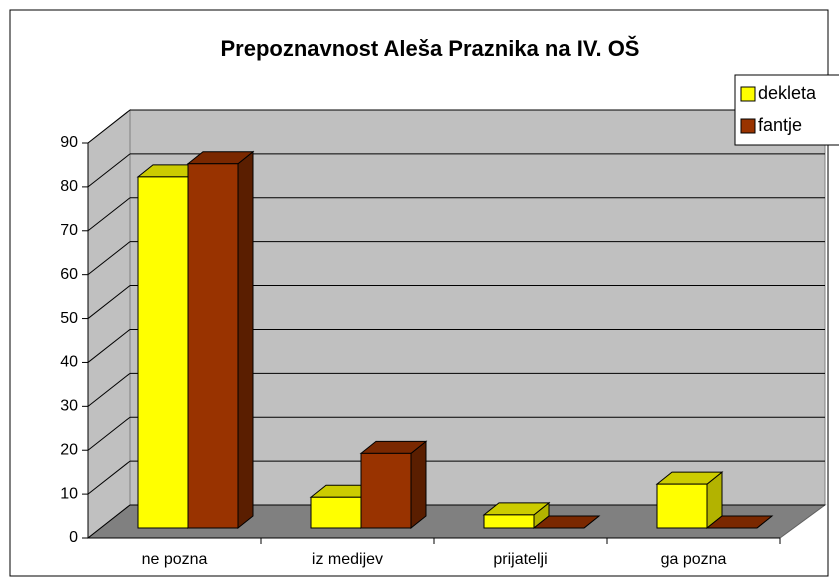 This screenshot has height=587, width=839. I want to click on y-tick-label: 50, so click(69, 318).